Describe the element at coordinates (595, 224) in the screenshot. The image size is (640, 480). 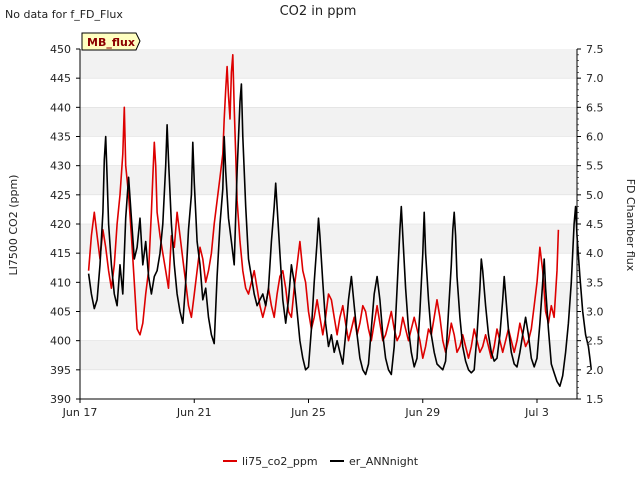
I see `y-right-tick-label: 4.5` at that location.